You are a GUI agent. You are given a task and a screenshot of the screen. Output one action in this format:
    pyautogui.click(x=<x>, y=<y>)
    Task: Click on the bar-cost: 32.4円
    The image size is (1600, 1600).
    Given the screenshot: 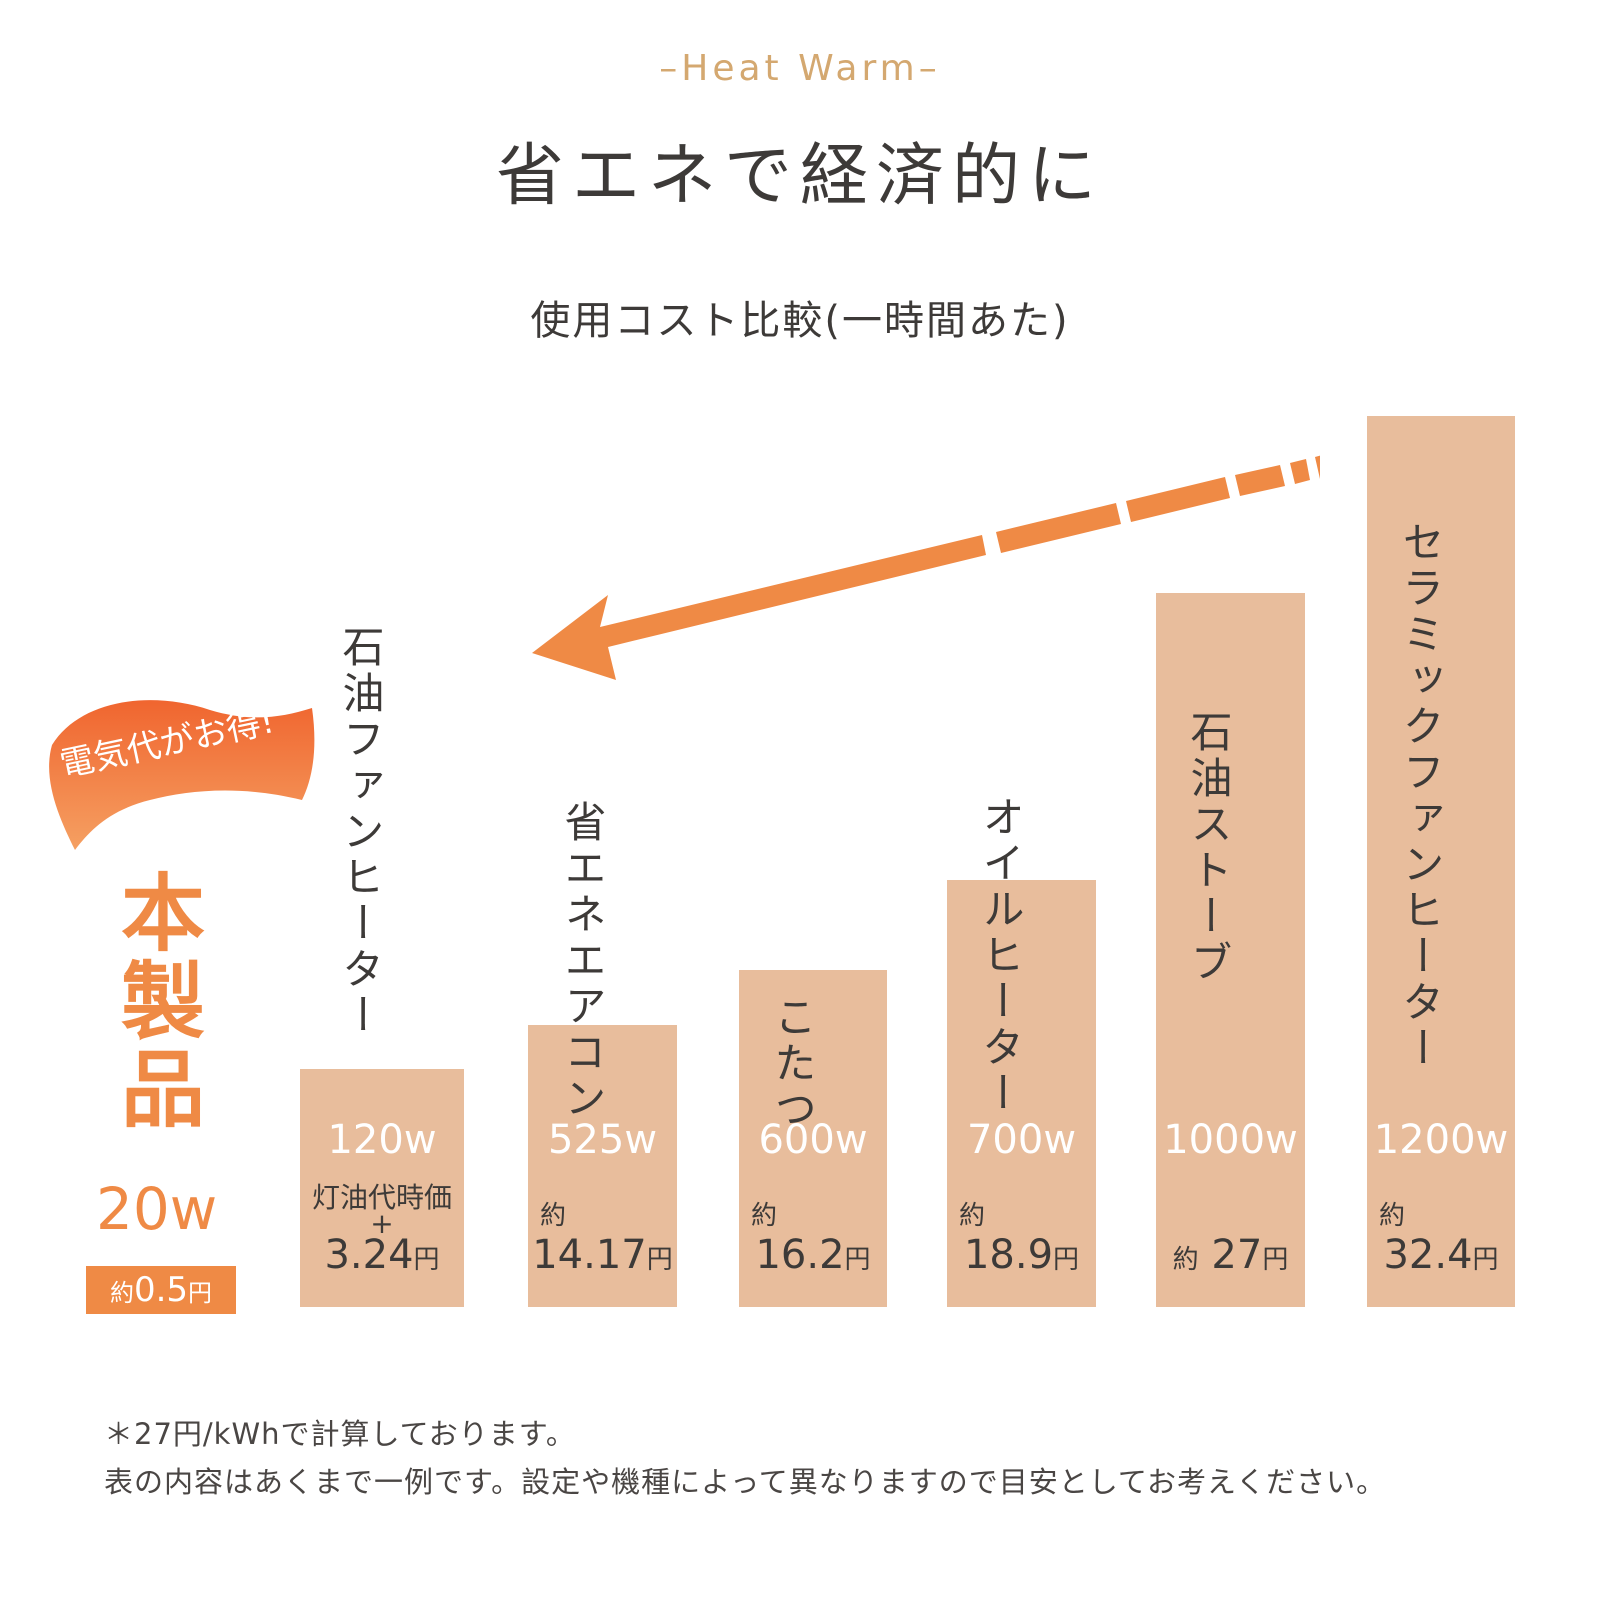 What is the action you would take?
    pyautogui.click(x=1441, y=1255)
    